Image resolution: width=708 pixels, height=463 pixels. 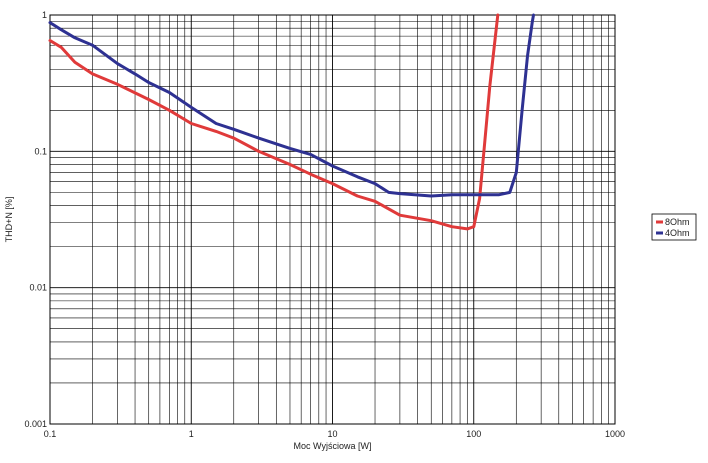 I want to click on y-tick-label: 0.01, so click(x=38, y=288).